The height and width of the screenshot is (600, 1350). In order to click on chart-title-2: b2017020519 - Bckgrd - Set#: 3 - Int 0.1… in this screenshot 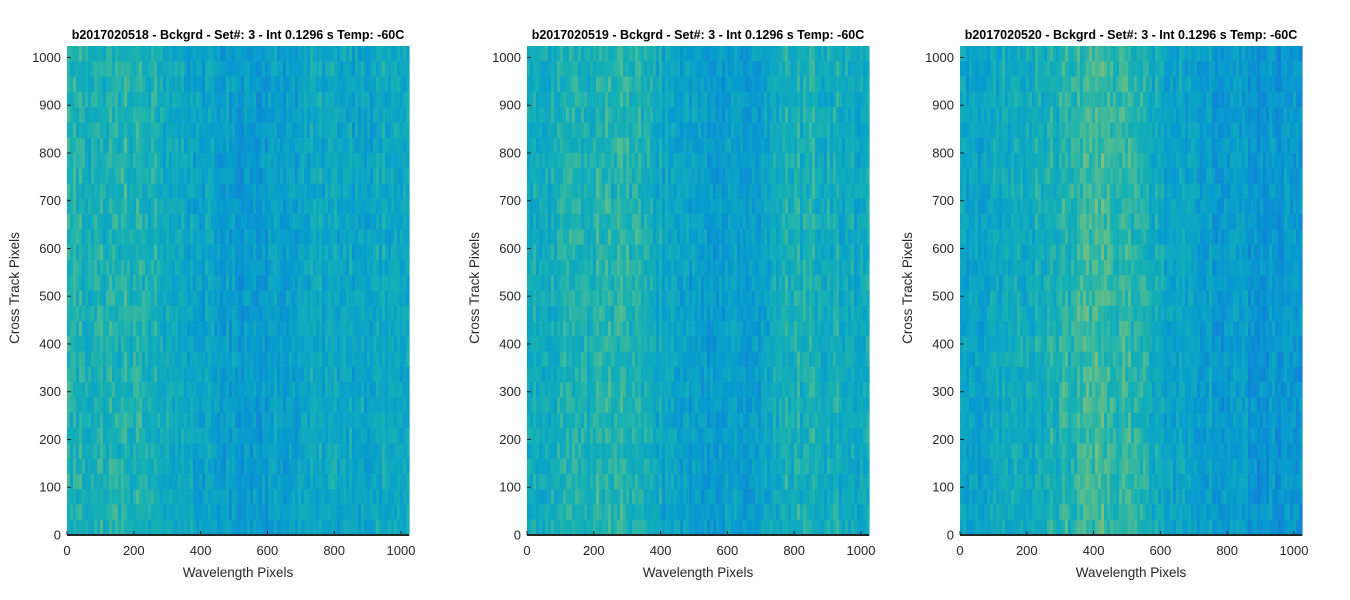, I will do `click(698, 35)`.